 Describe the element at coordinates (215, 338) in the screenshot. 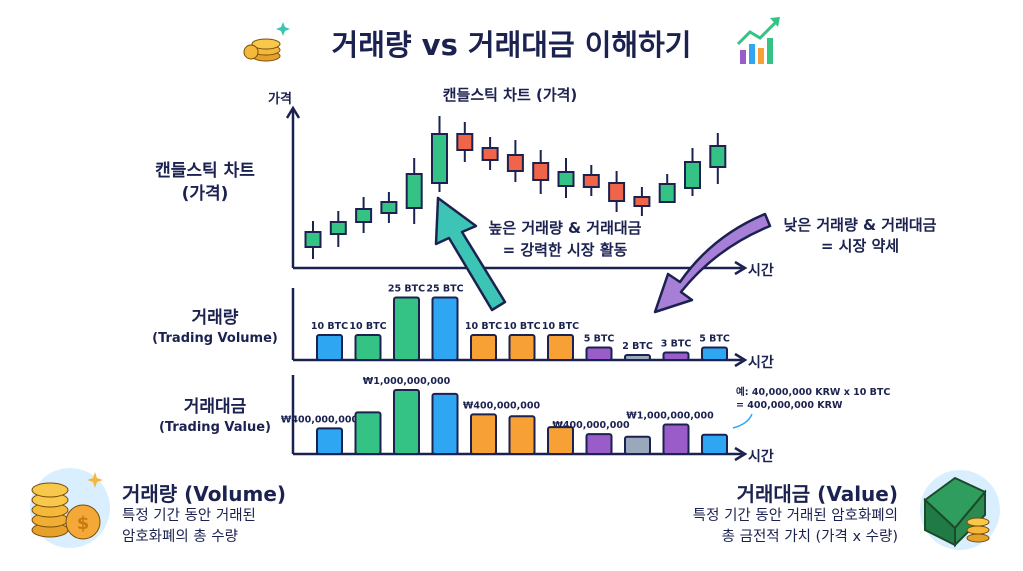

I see `side-label-line: (Trading Volume)` at that location.